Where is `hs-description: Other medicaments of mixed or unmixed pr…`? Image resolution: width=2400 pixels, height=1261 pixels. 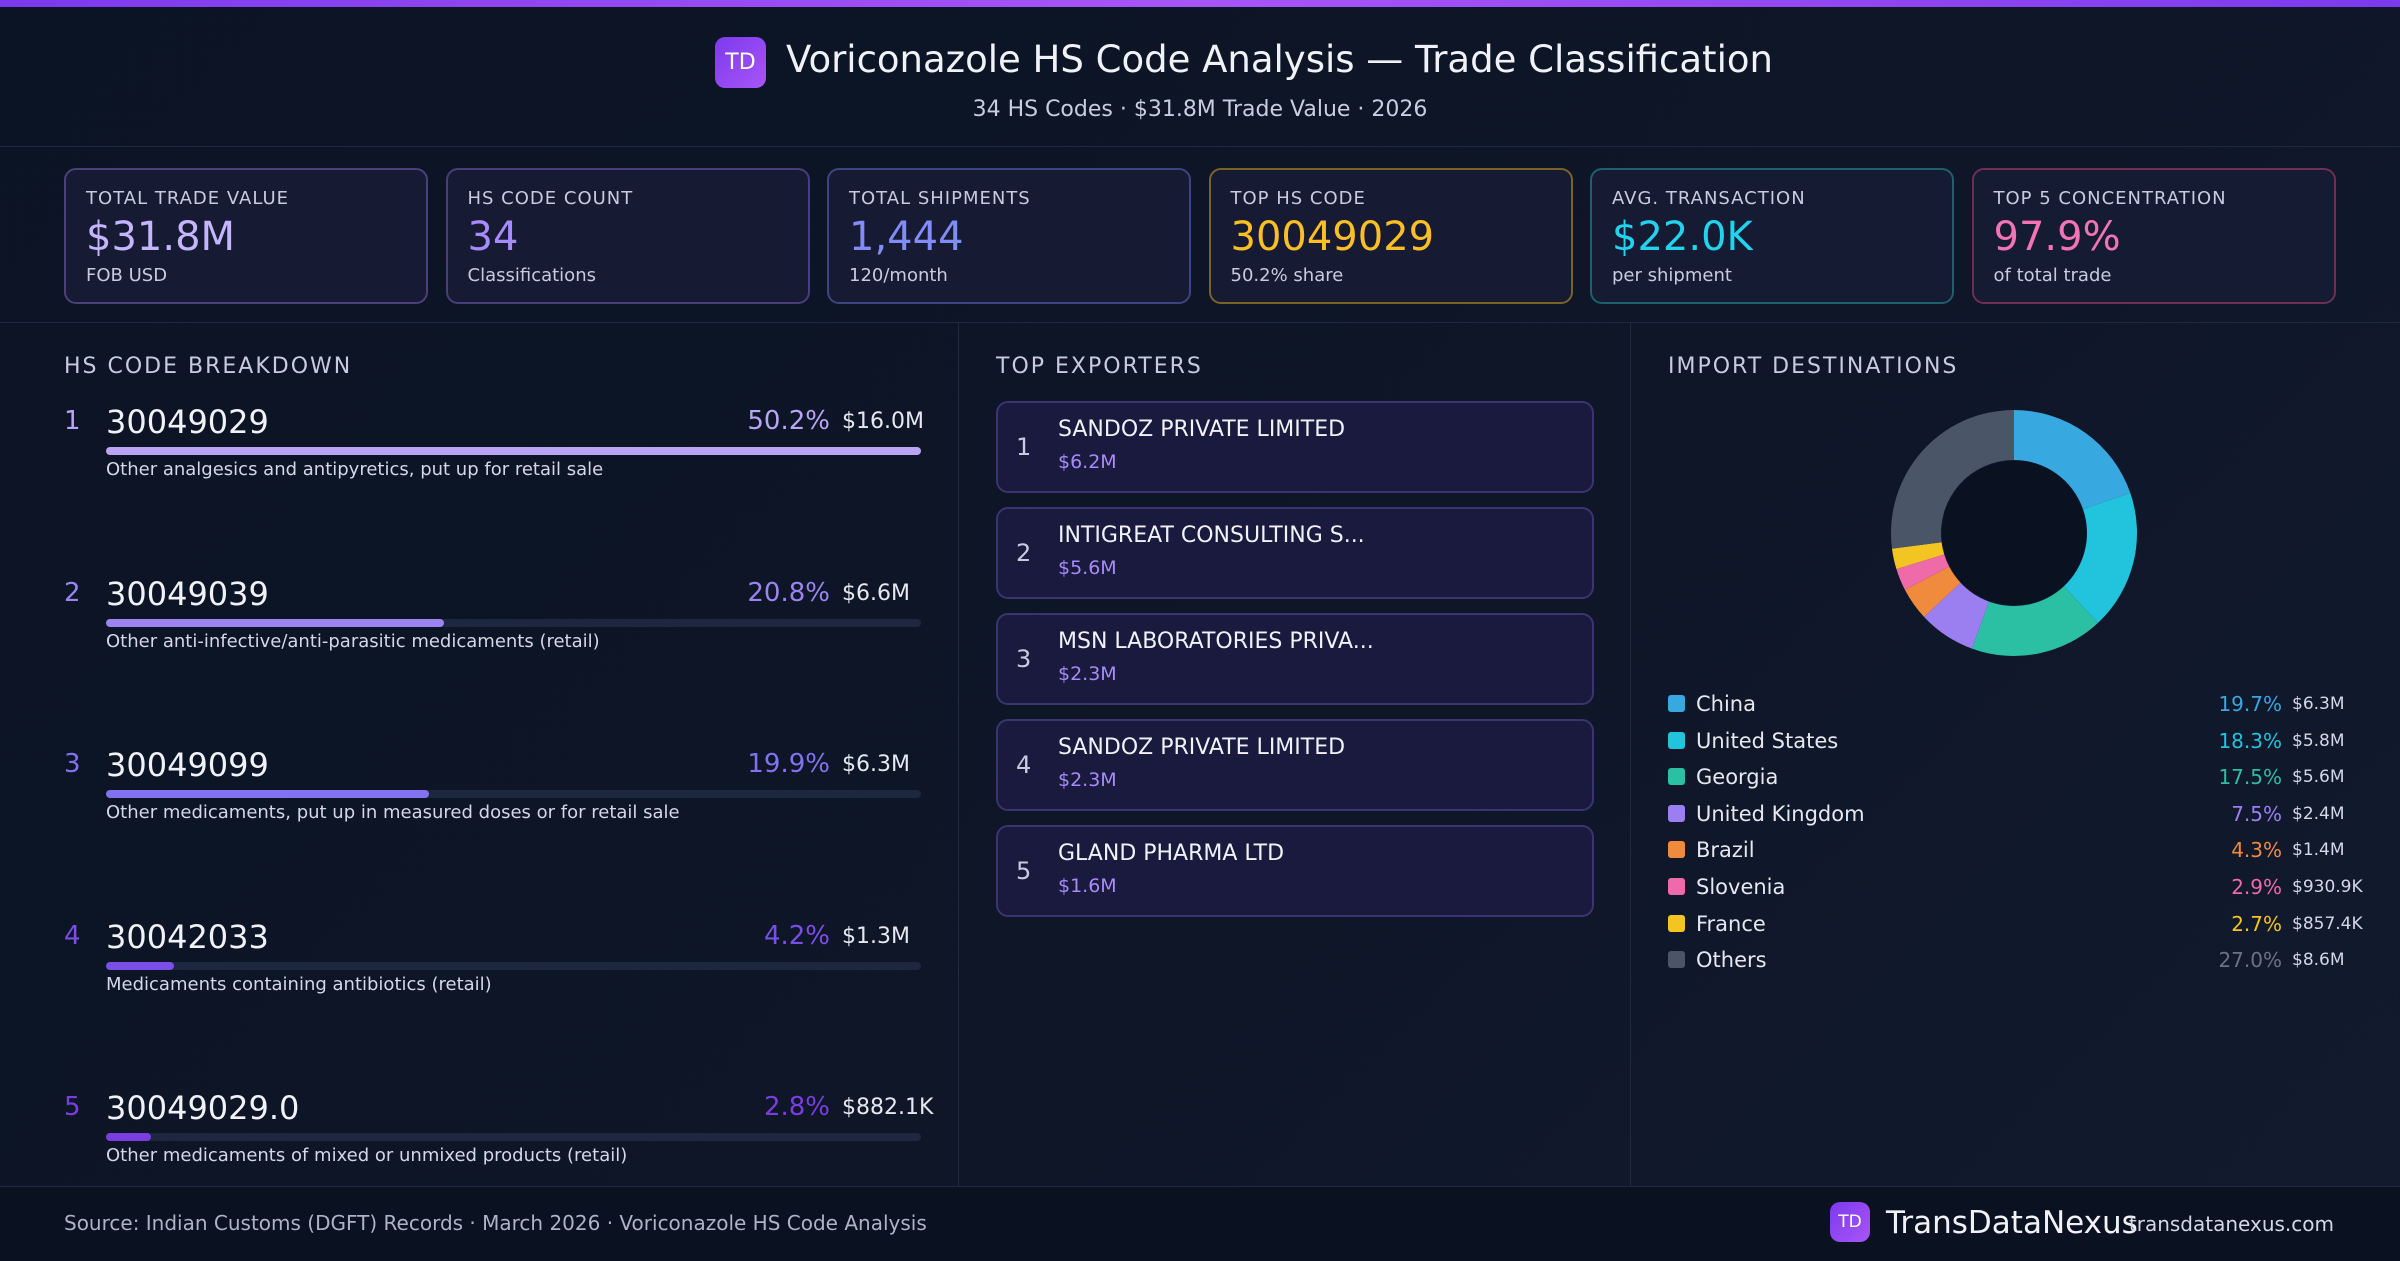 hs-description: Other medicaments of mixed or unmixed pr… is located at coordinates (367, 1155).